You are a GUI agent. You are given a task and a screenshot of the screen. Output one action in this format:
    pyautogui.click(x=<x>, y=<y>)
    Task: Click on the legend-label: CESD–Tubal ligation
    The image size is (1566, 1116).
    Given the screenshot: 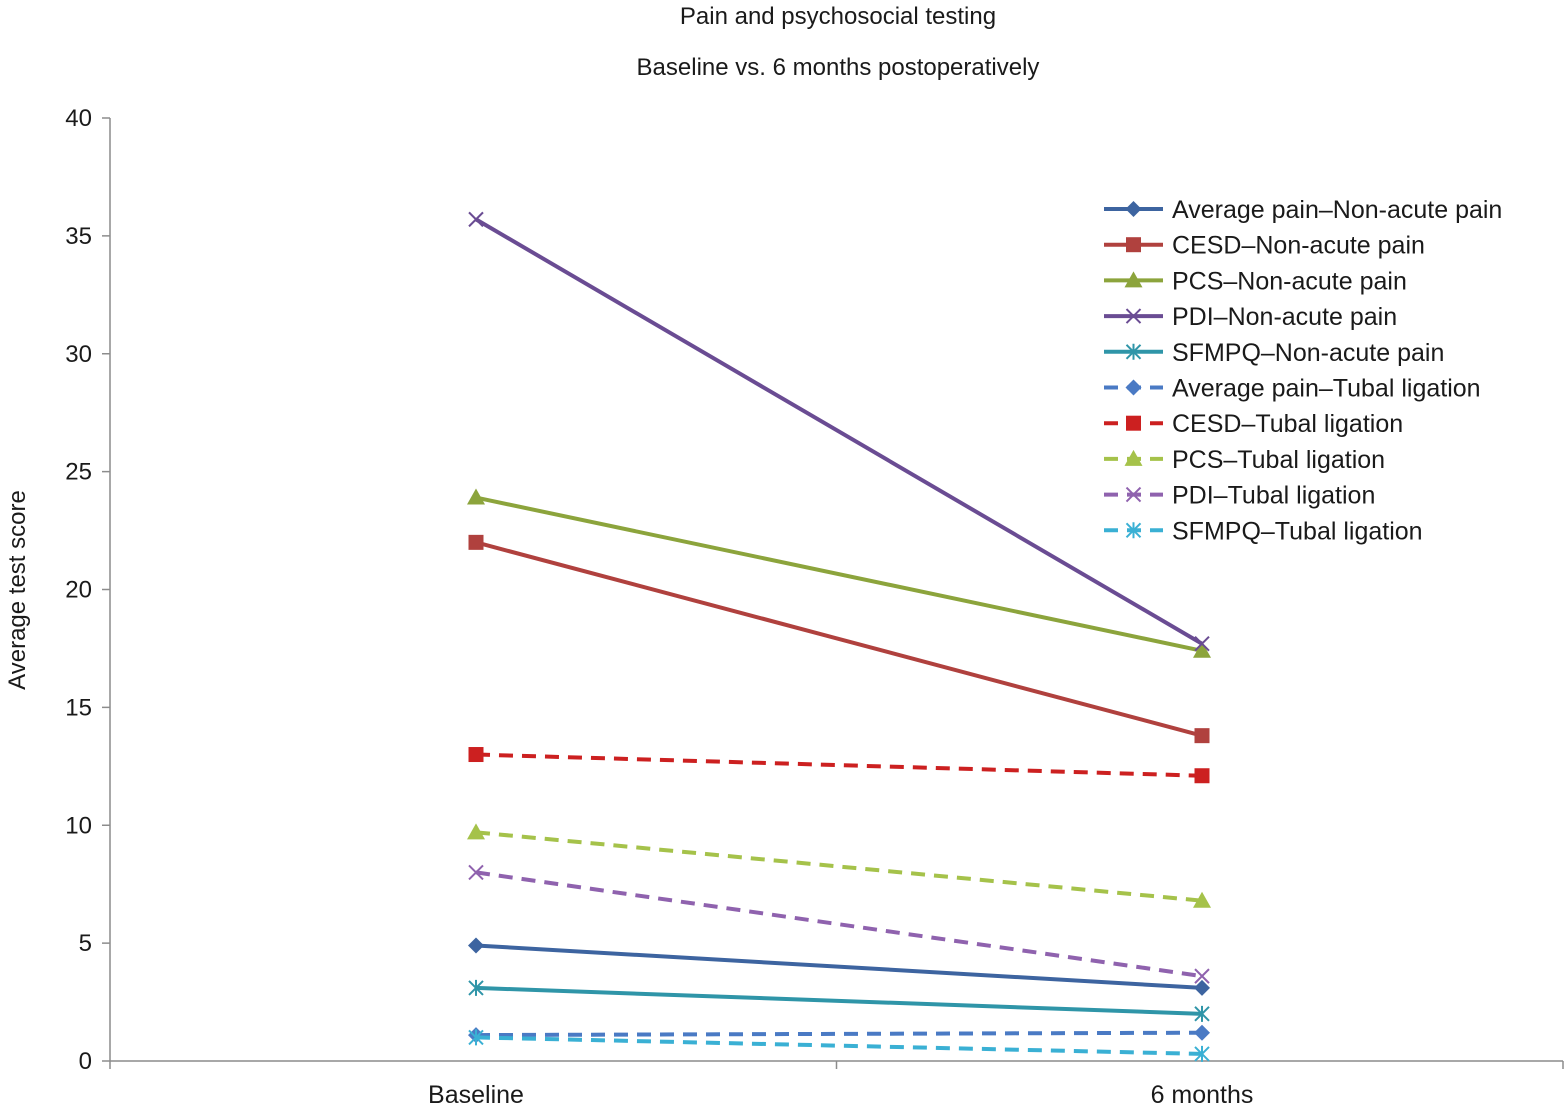 What is the action you would take?
    pyautogui.click(x=1287, y=424)
    